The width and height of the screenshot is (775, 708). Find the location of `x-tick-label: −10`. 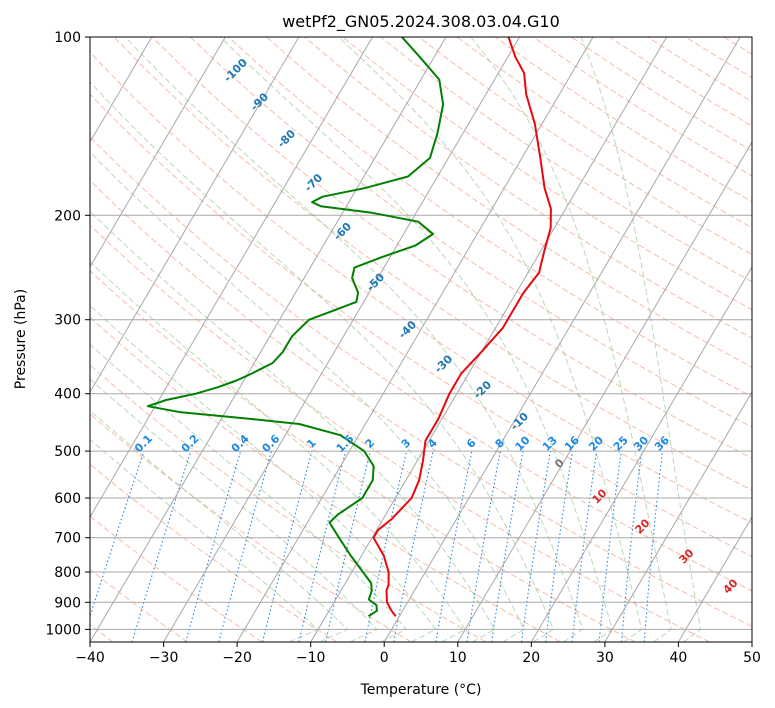

x-tick-label: −10 is located at coordinates (311, 658).